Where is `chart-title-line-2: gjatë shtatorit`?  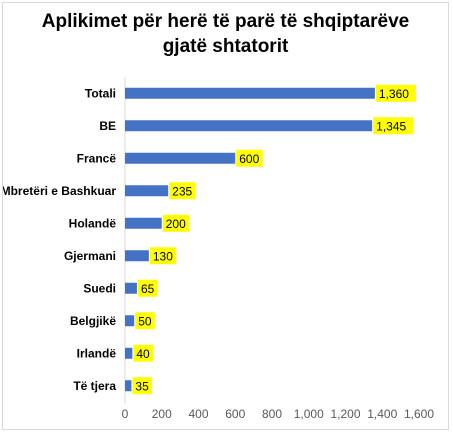
chart-title-line-2: gjatë shtatorit is located at coordinates (225, 46).